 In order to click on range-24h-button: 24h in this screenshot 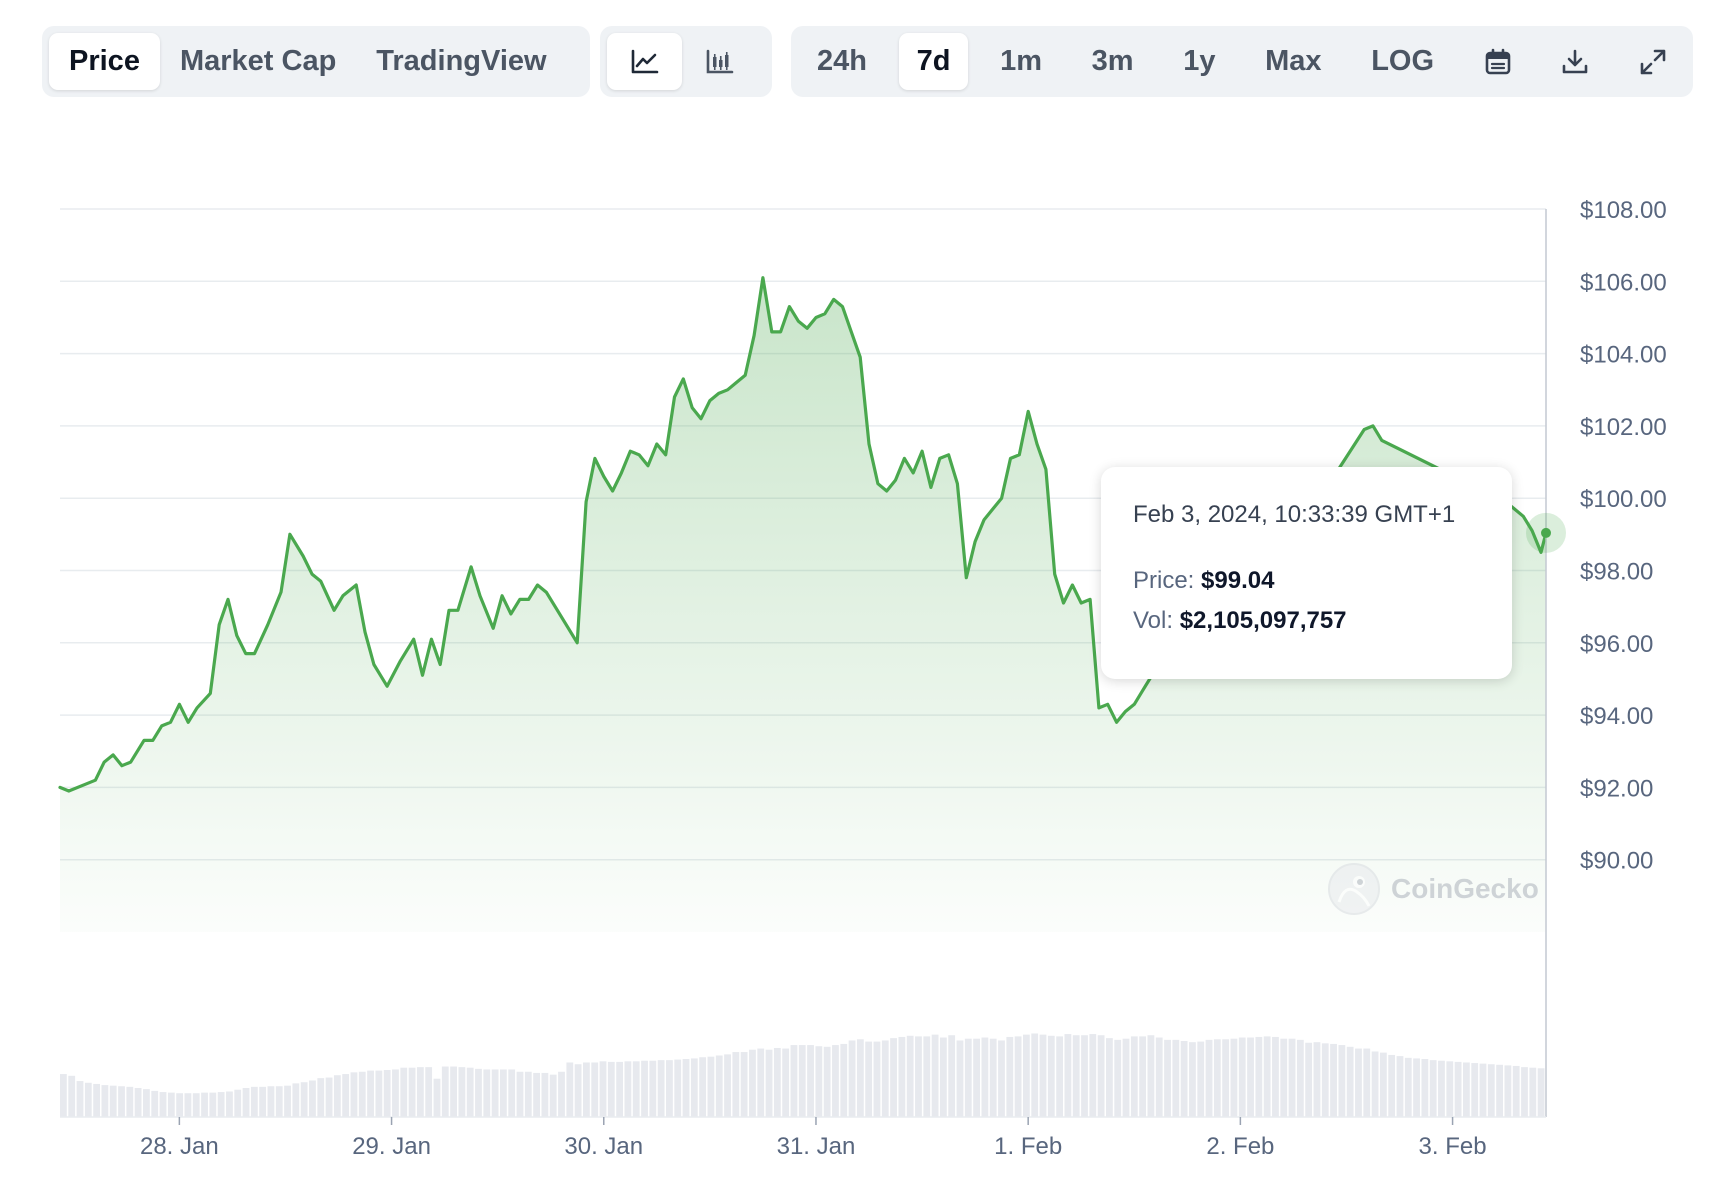, I will do `click(842, 61)`.